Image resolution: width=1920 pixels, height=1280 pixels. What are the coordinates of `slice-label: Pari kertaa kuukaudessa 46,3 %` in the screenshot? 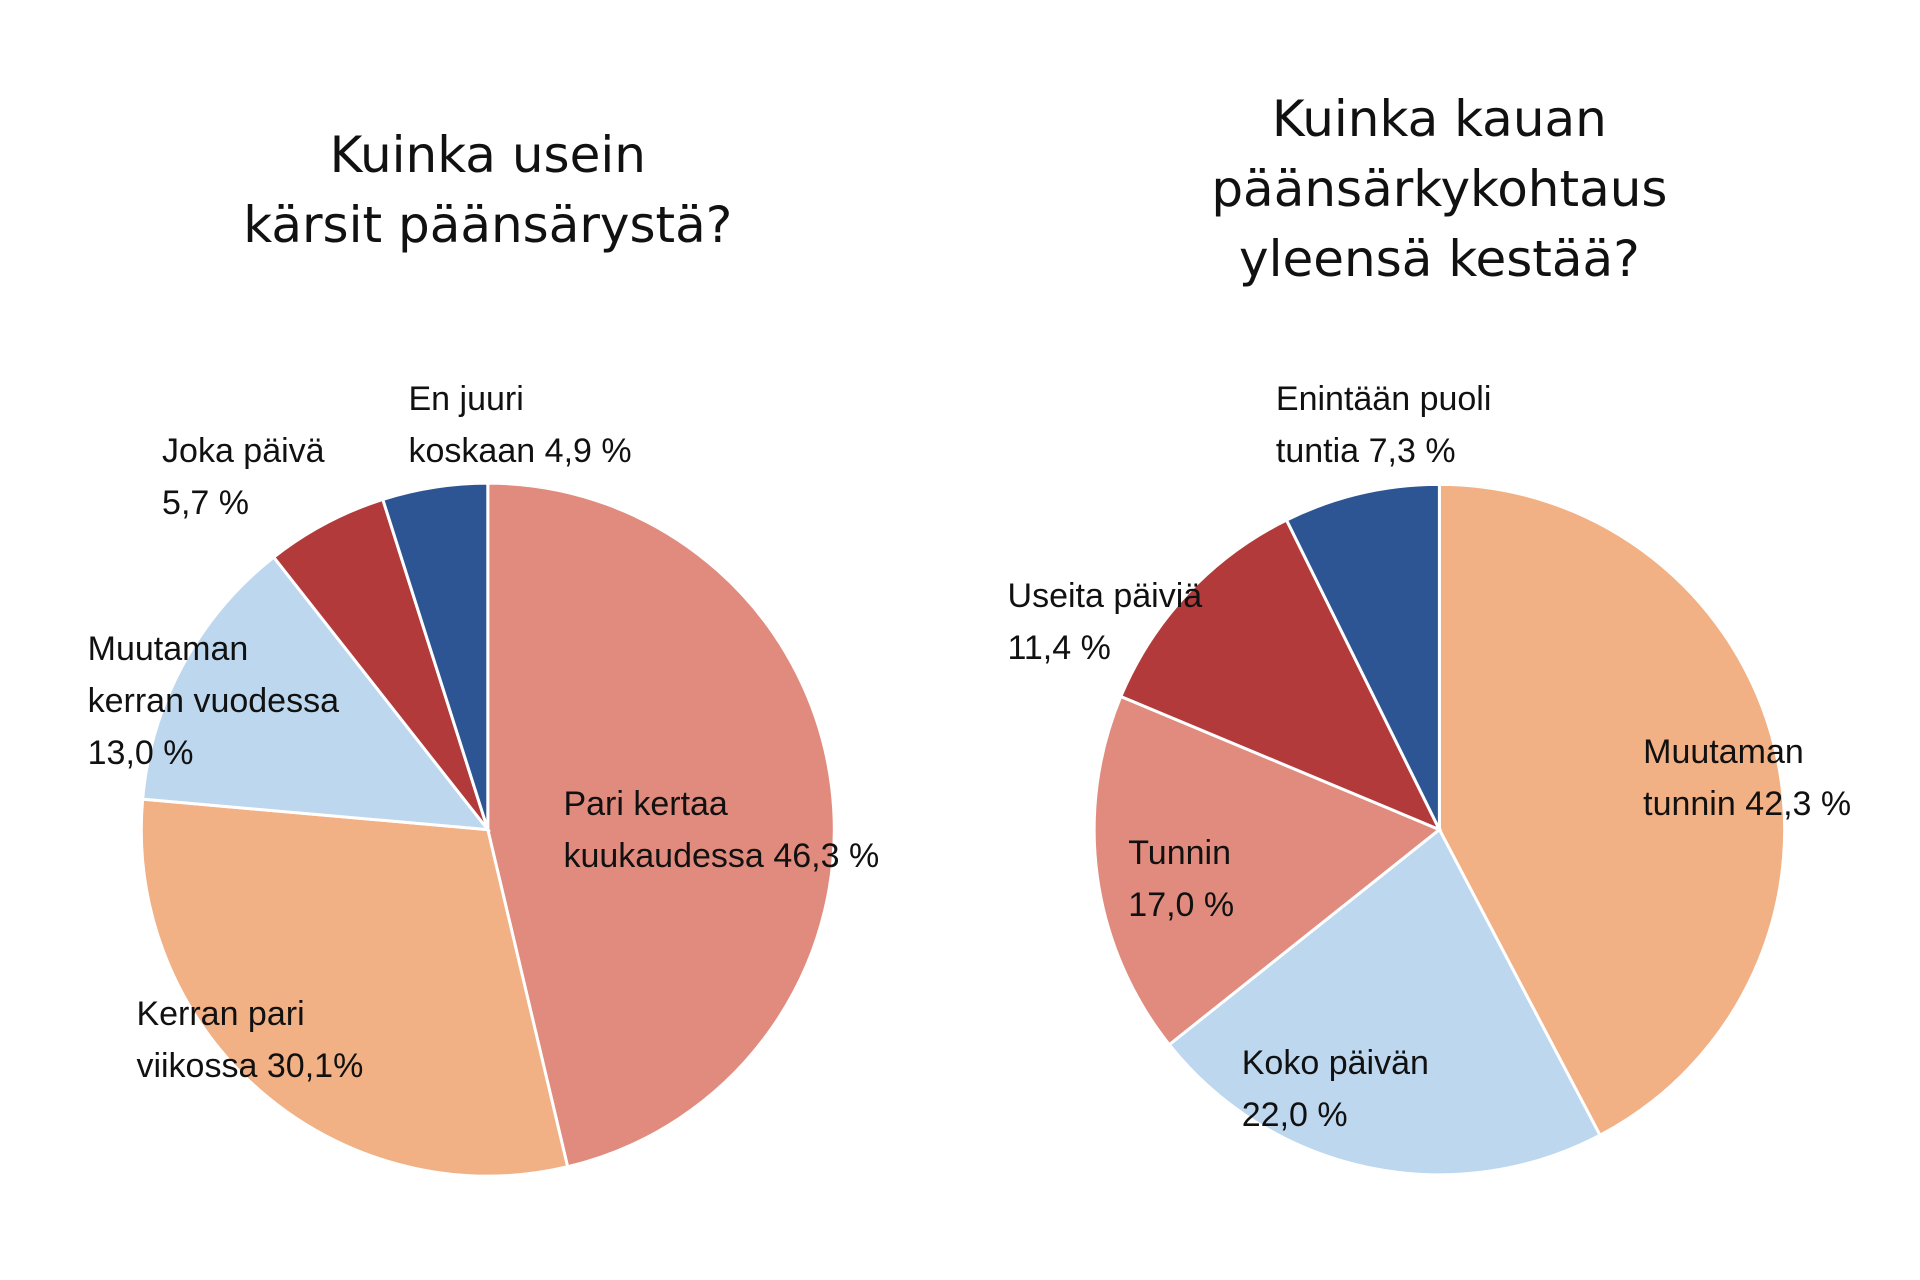 It's located at (721, 830).